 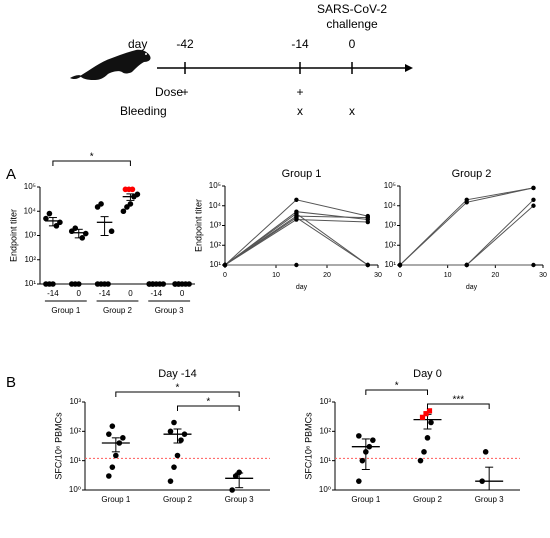 I want to click on group-label: Group 3, so click(x=169, y=310).